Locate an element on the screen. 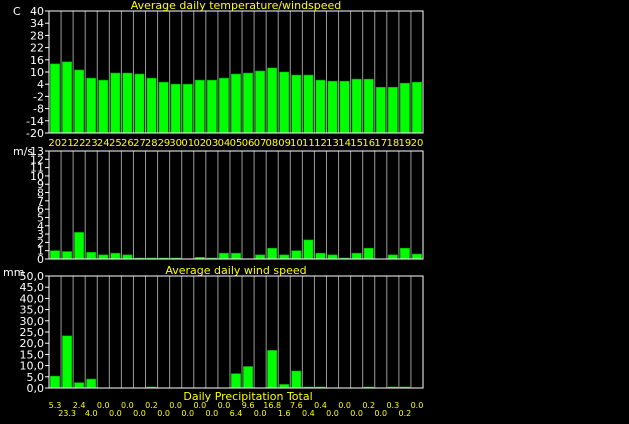 This screenshot has height=424, width=629. precip-value-label: 4.0 is located at coordinates (91, 413).